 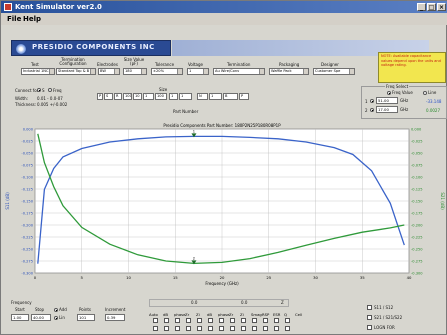 I want to click on app-icon, so click(x=8, y=7).